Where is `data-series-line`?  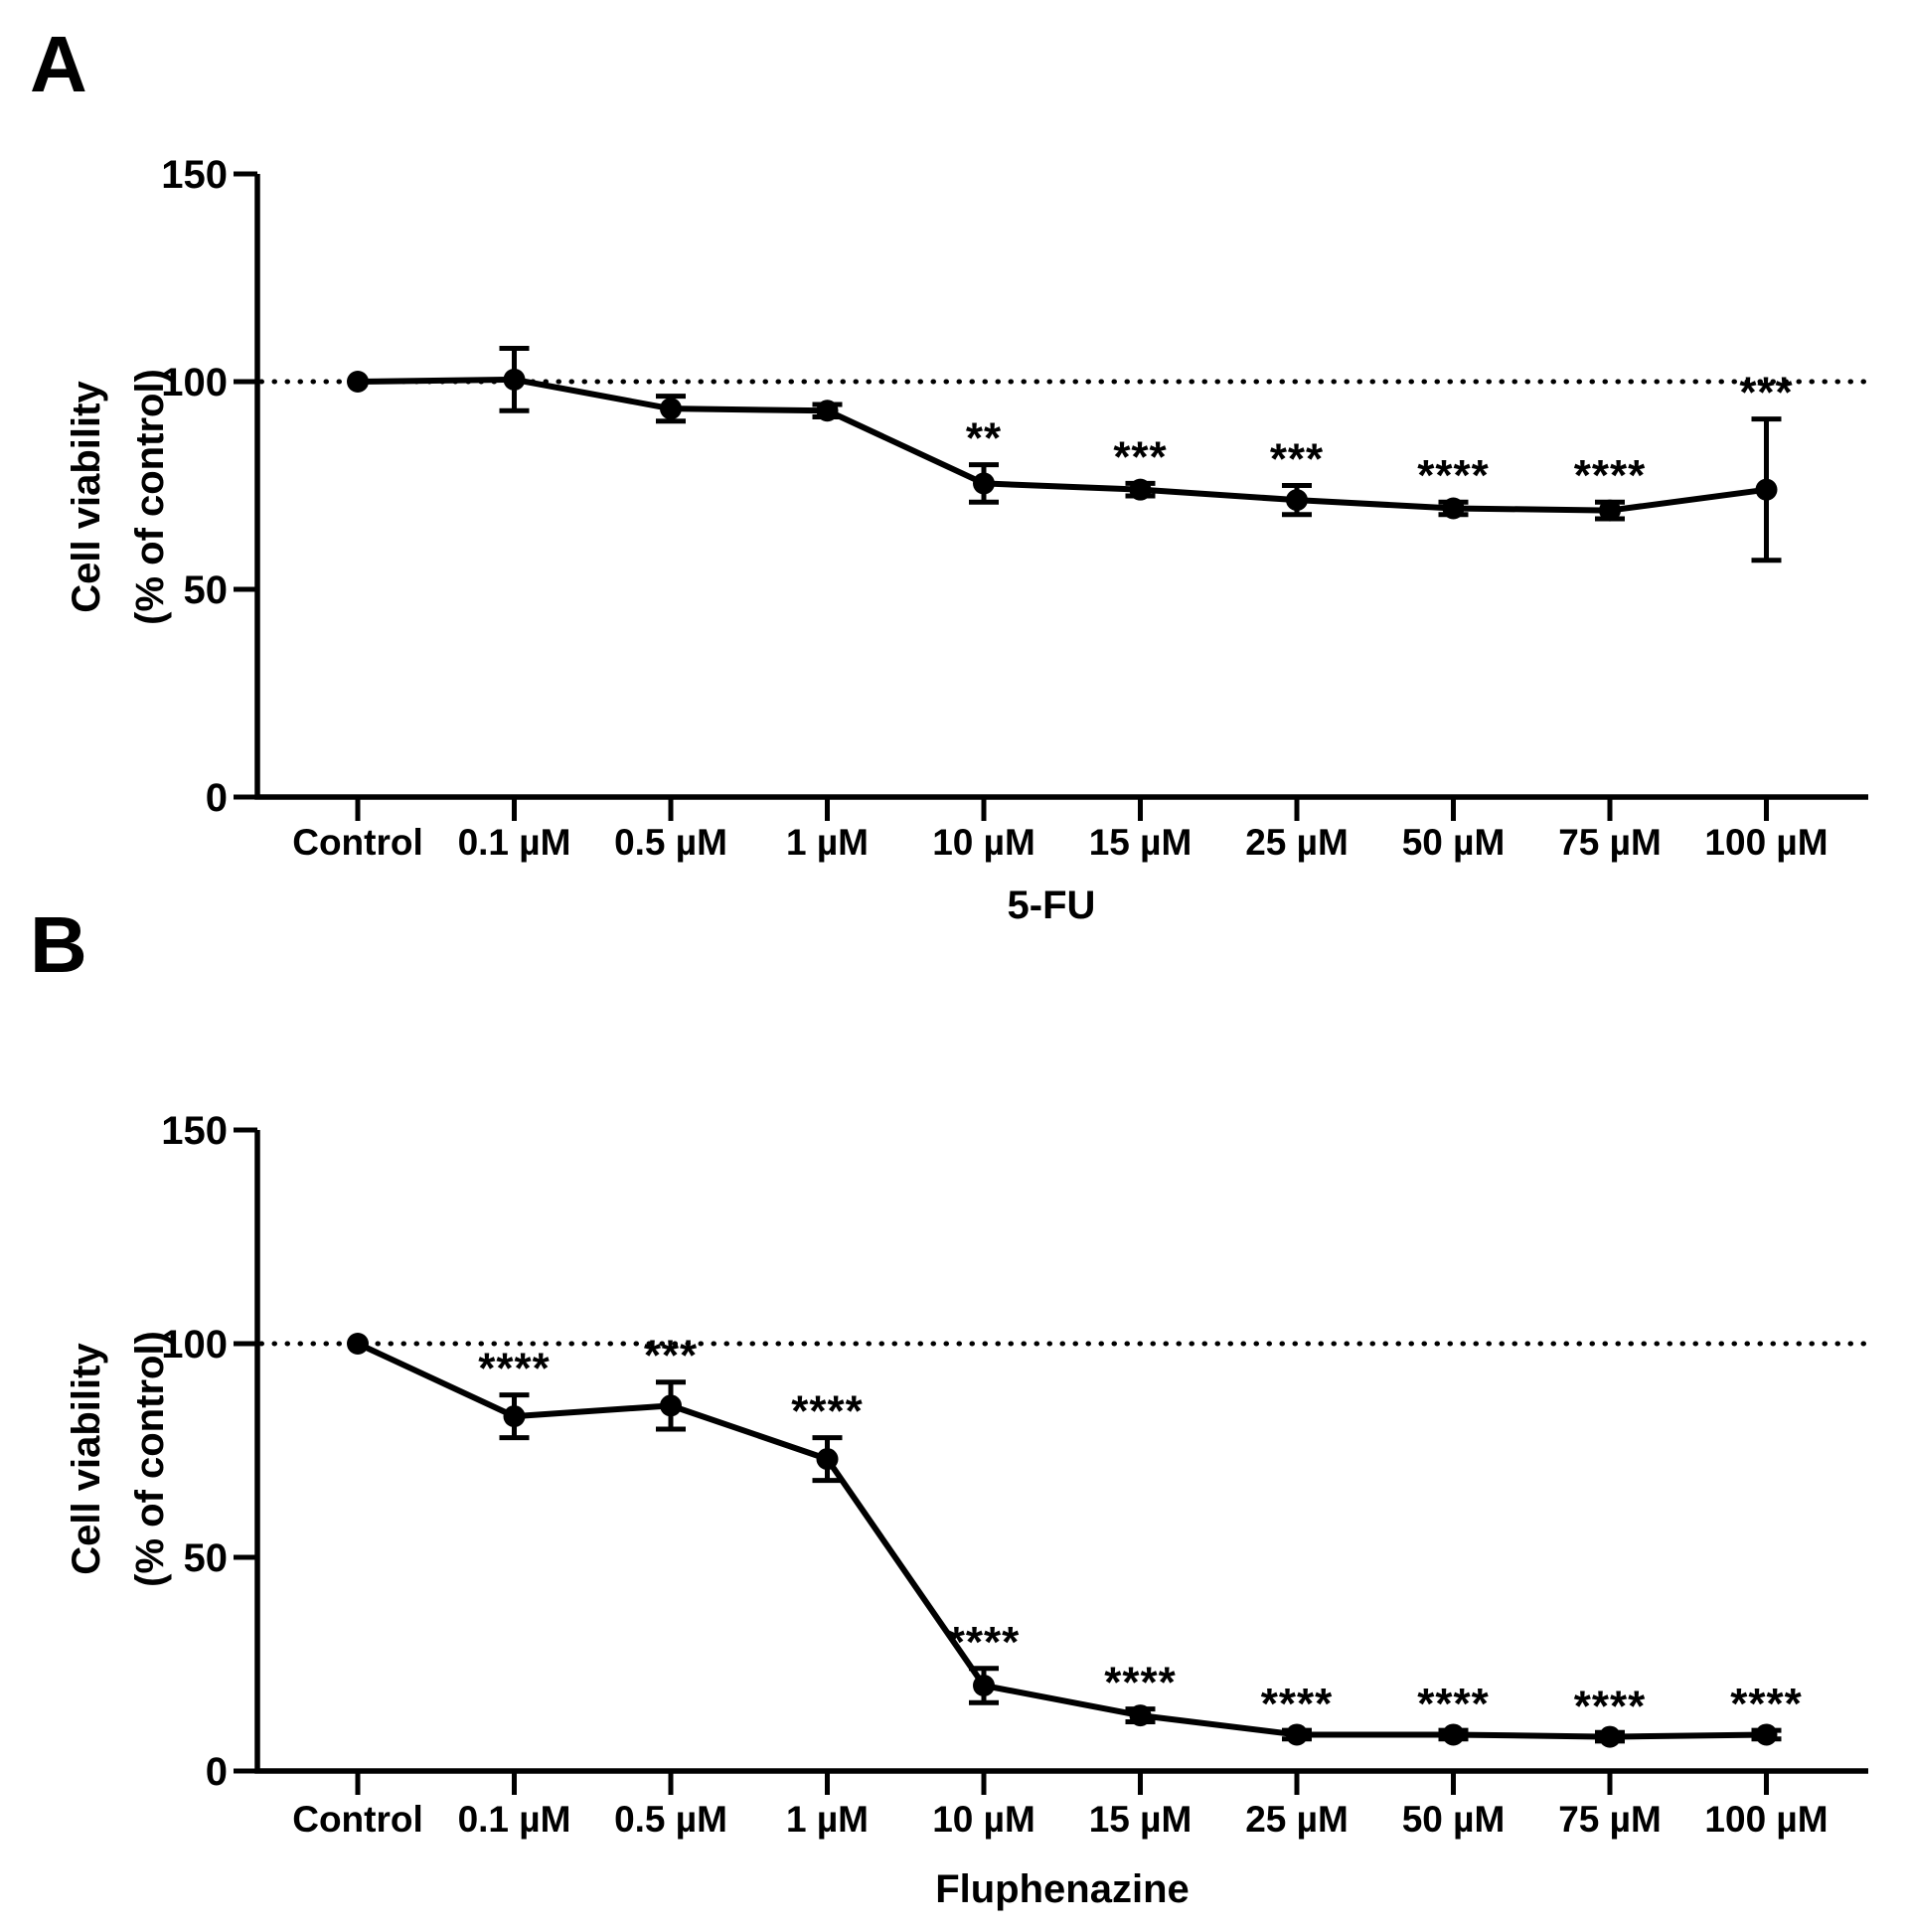 data-series-line is located at coordinates (1062, 445).